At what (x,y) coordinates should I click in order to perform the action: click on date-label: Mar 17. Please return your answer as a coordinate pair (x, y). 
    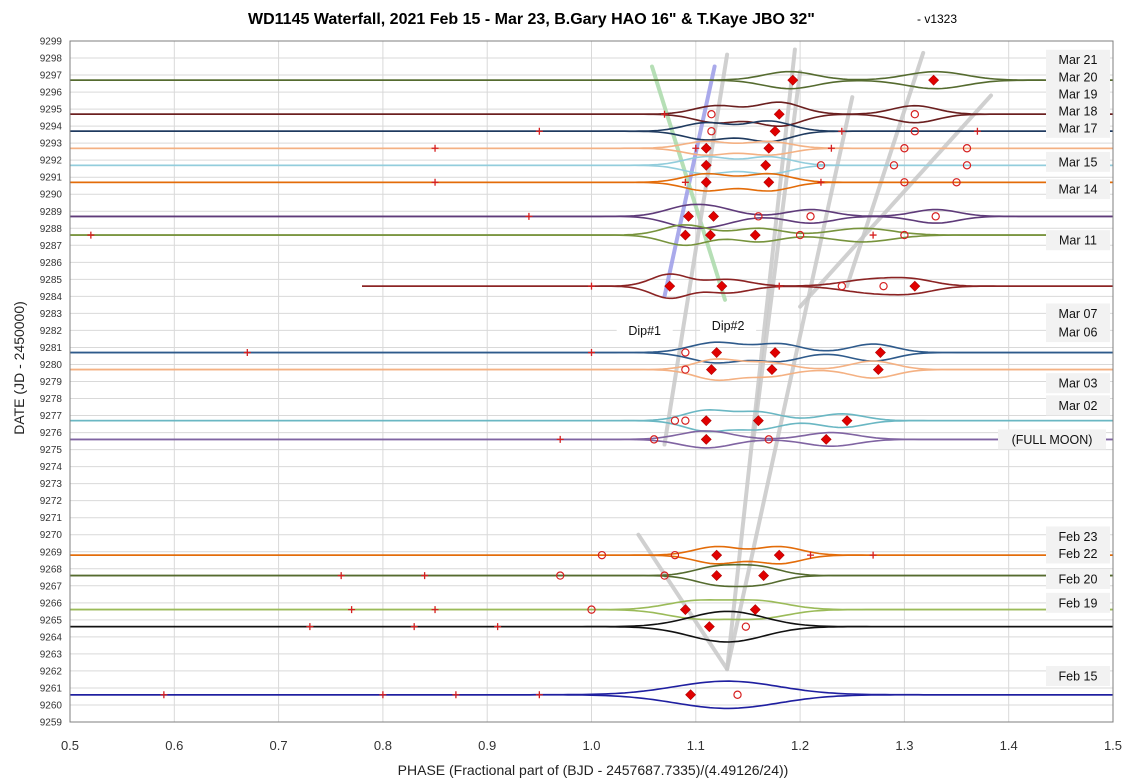
    Looking at the image, I should click on (1078, 128).